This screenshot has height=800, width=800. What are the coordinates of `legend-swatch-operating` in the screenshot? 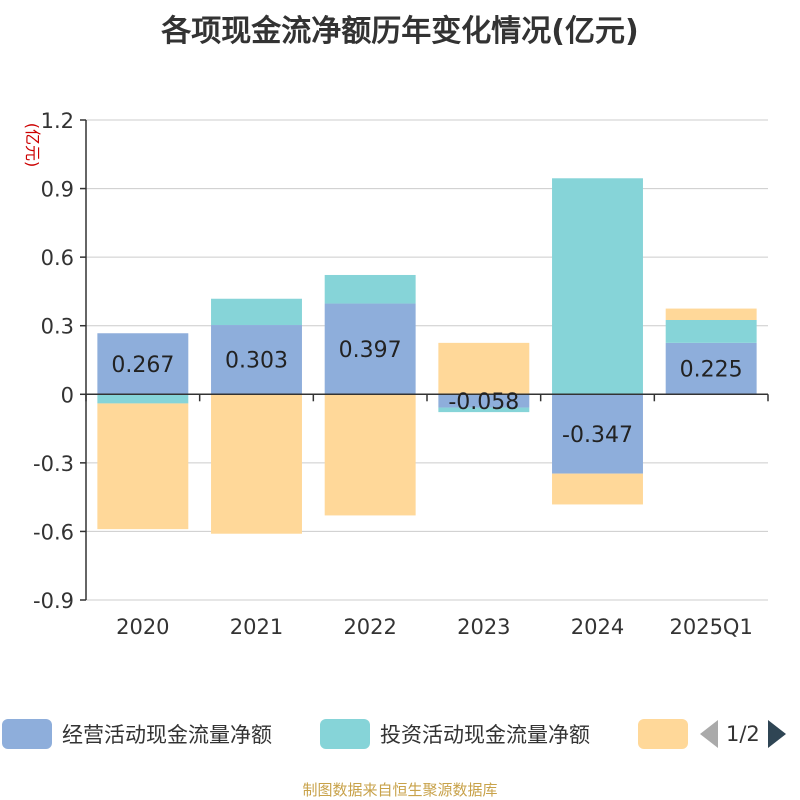 It's located at (27, 734).